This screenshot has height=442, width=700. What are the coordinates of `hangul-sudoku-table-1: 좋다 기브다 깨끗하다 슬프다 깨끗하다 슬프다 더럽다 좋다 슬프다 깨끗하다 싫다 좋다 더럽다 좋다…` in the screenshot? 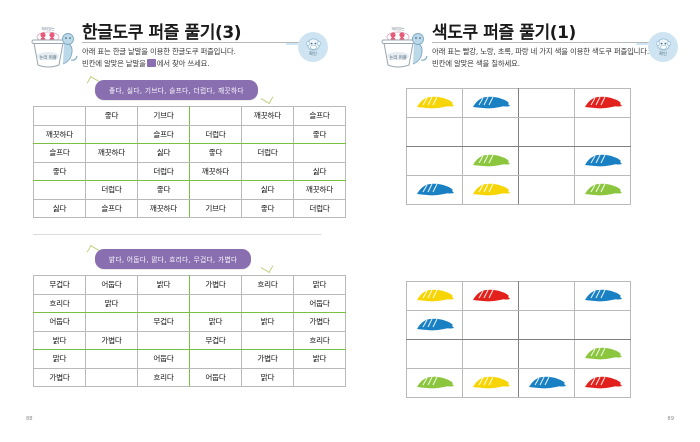 It's located at (189, 162).